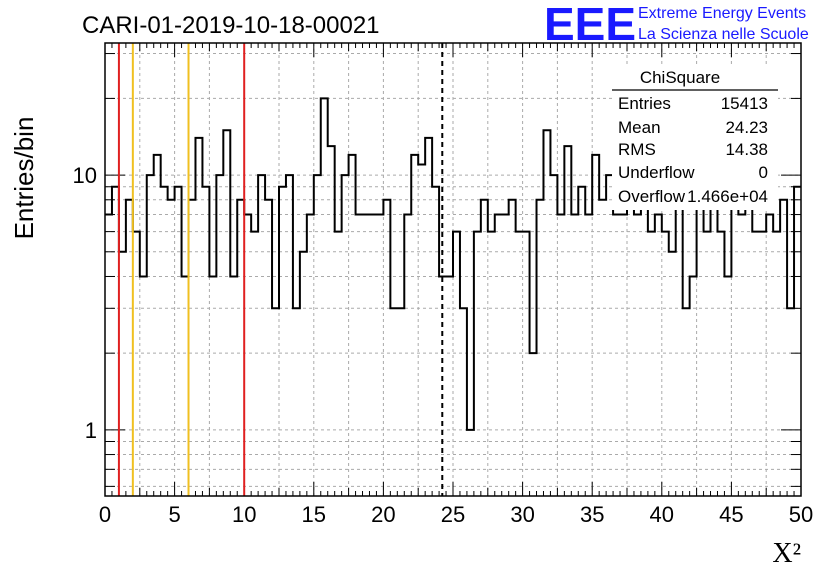  Describe the element at coordinates (656, 172) in the screenshot. I see `stats-label: Underflow` at that location.